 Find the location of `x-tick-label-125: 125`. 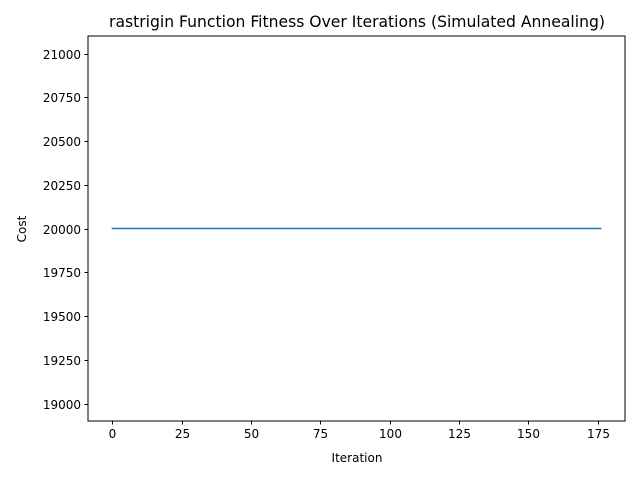

x-tick-label-125: 125 is located at coordinates (459, 434).